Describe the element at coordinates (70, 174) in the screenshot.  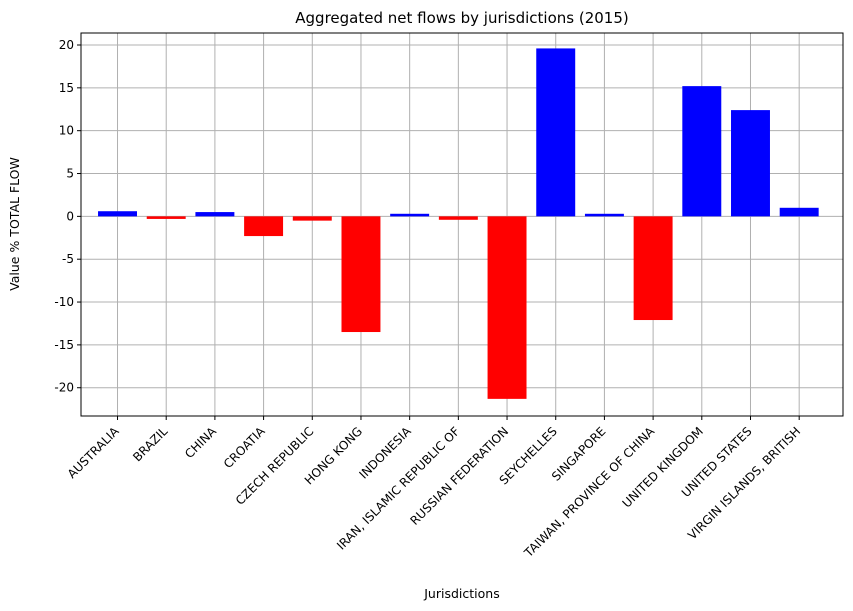
I see `y-tick-label: 5` at that location.